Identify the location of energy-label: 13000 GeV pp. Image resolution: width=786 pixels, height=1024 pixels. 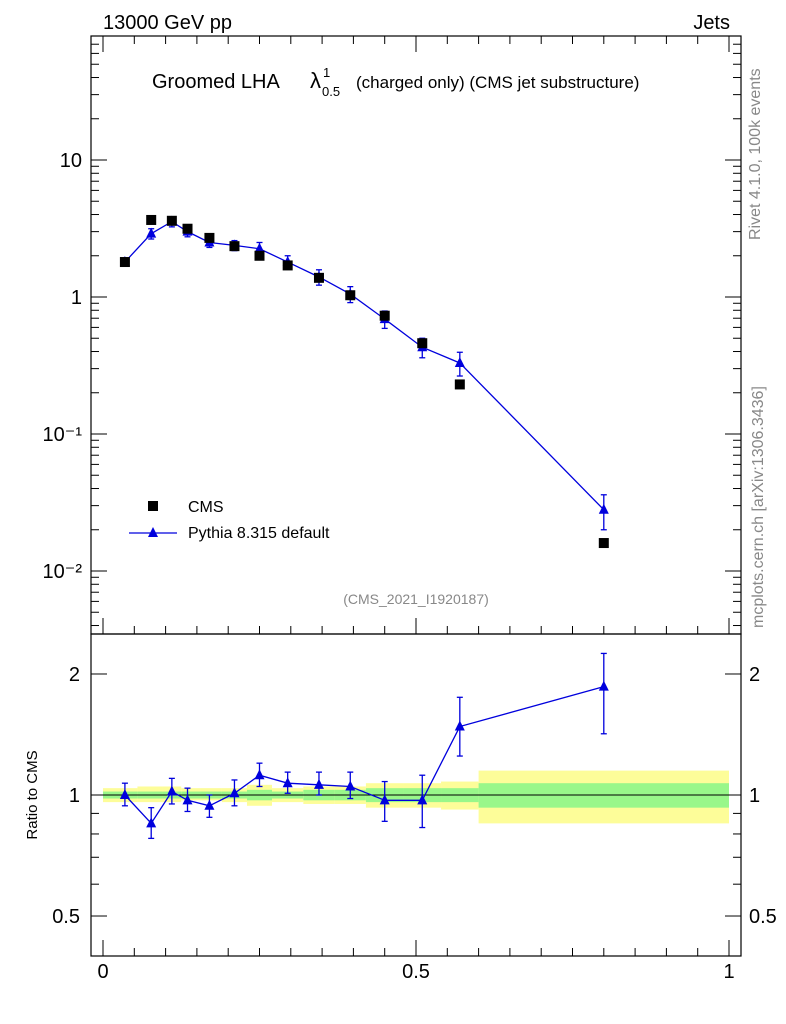
(167, 23).